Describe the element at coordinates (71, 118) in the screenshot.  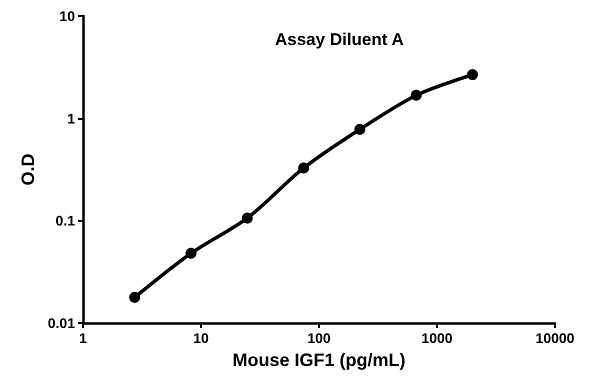
I see `y-tick-label: 1` at that location.